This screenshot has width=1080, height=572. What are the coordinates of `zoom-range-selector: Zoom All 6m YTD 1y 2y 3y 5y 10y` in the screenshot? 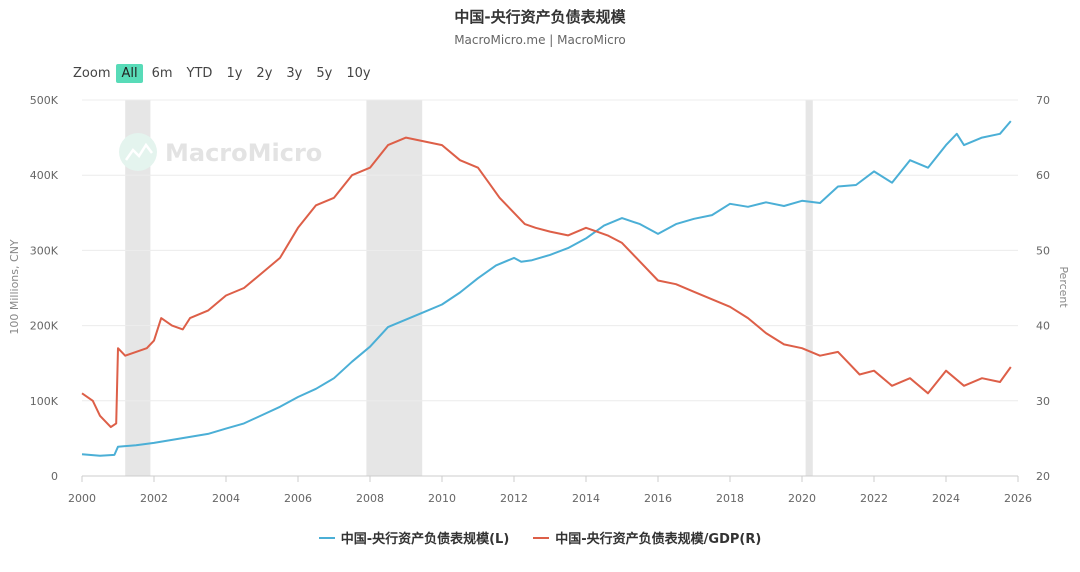 It's located at (226, 73).